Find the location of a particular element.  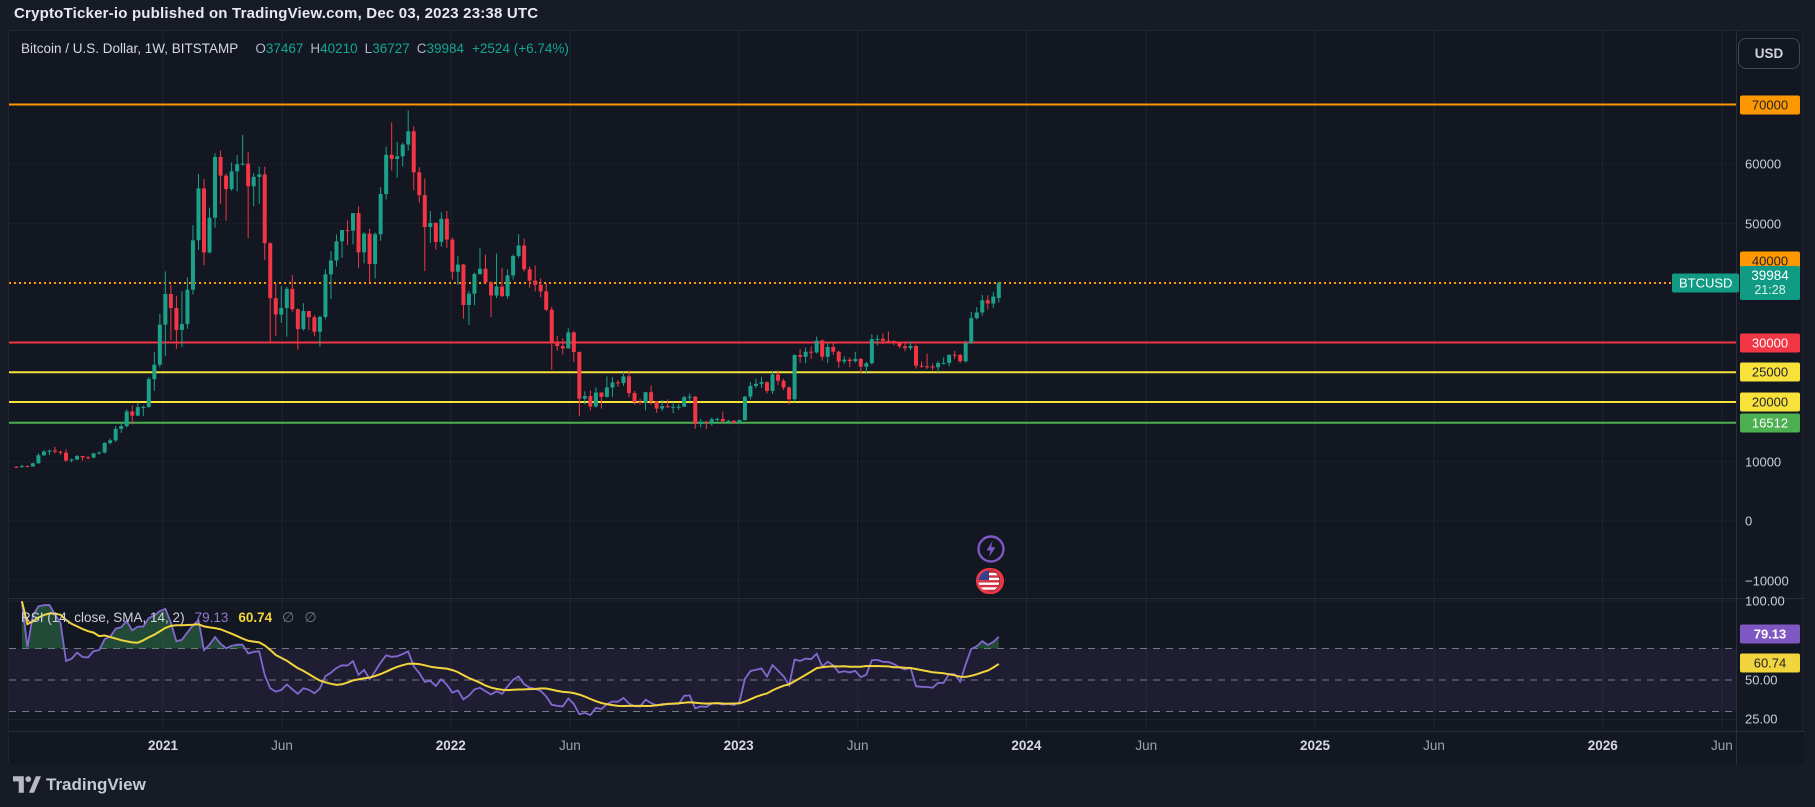

pane-separator is located at coordinates (906, 598).